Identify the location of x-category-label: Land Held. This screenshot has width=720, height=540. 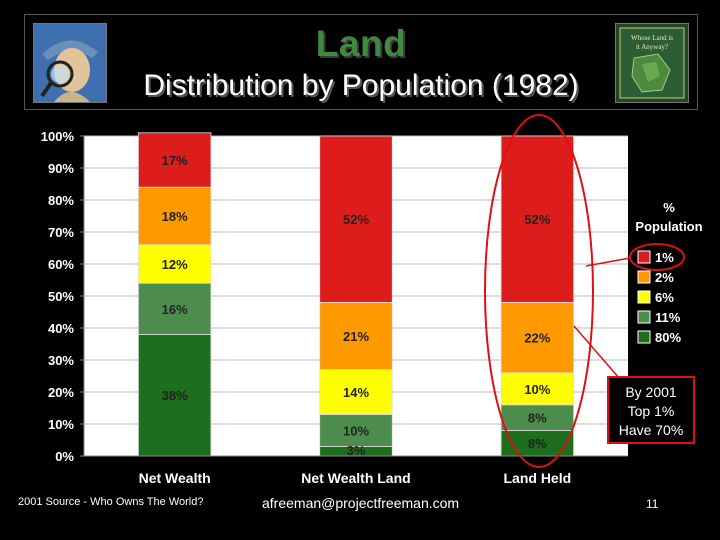
(537, 478).